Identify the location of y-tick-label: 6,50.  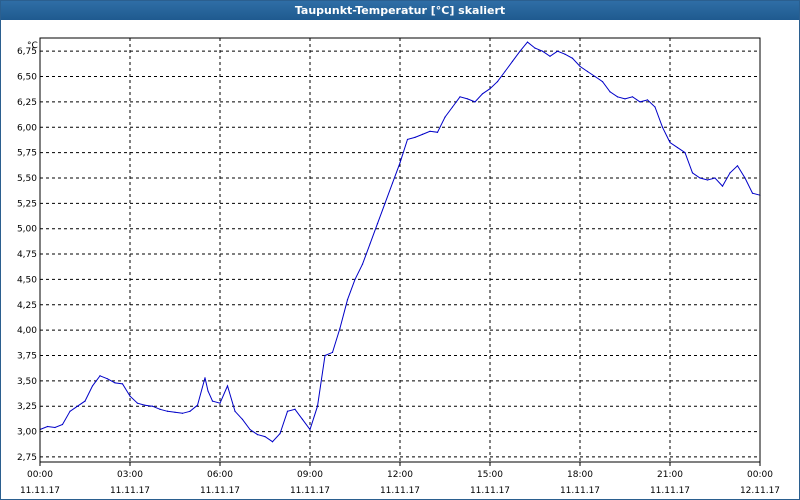
(27, 78).